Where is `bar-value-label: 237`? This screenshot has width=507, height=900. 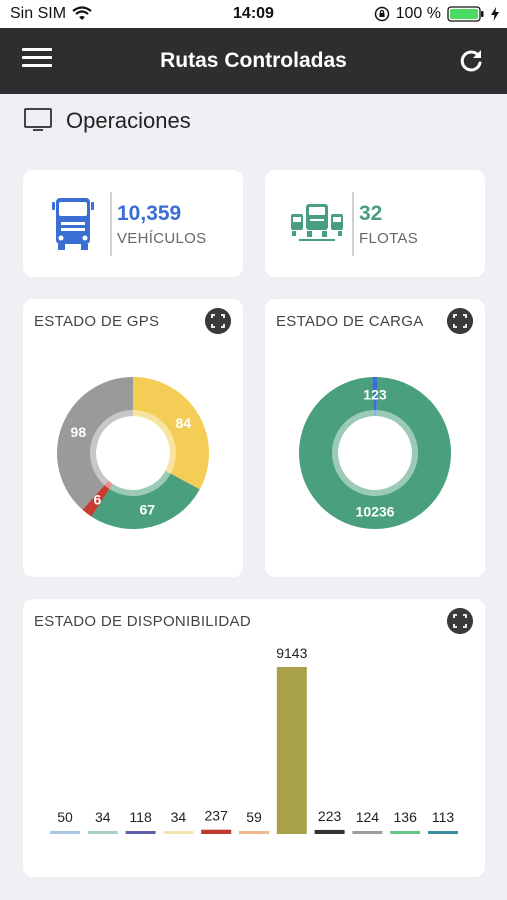
bar-value-label: 237 is located at coordinates (217, 816).